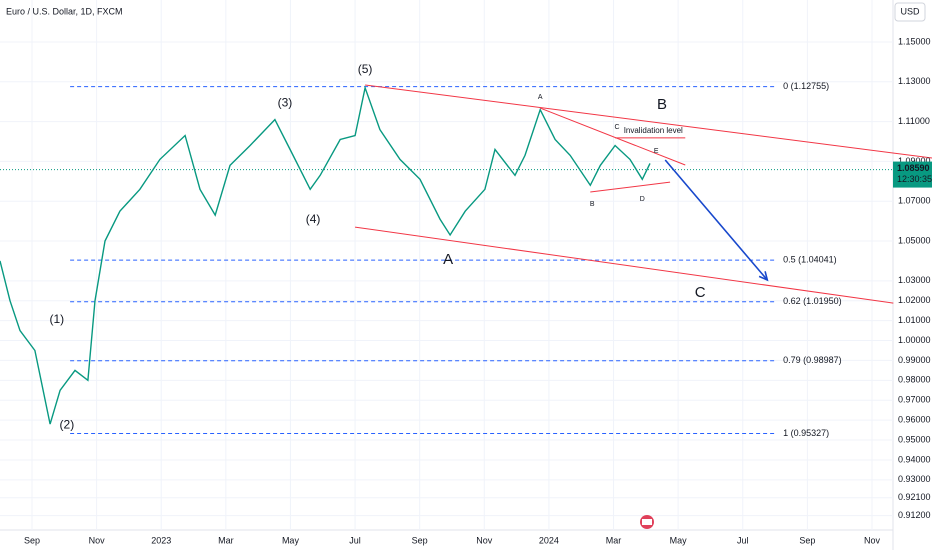 The width and height of the screenshot is (932, 550). Describe the element at coordinates (914, 439) in the screenshot. I see `y-tick-label: 0.95000` at that location.